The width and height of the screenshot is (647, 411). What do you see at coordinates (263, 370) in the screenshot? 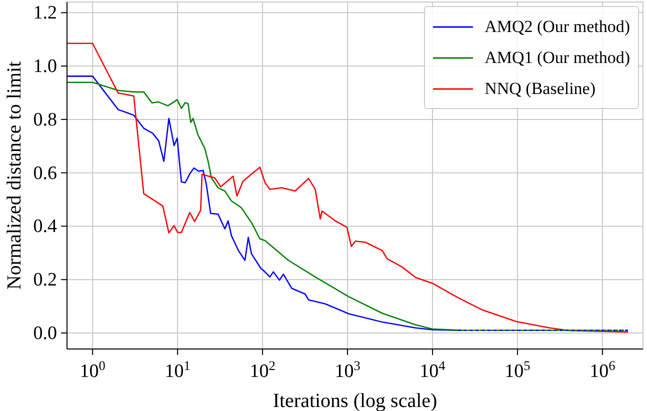
I see `x-tick-label: 10$^{2}$` at bounding box center [263, 370].